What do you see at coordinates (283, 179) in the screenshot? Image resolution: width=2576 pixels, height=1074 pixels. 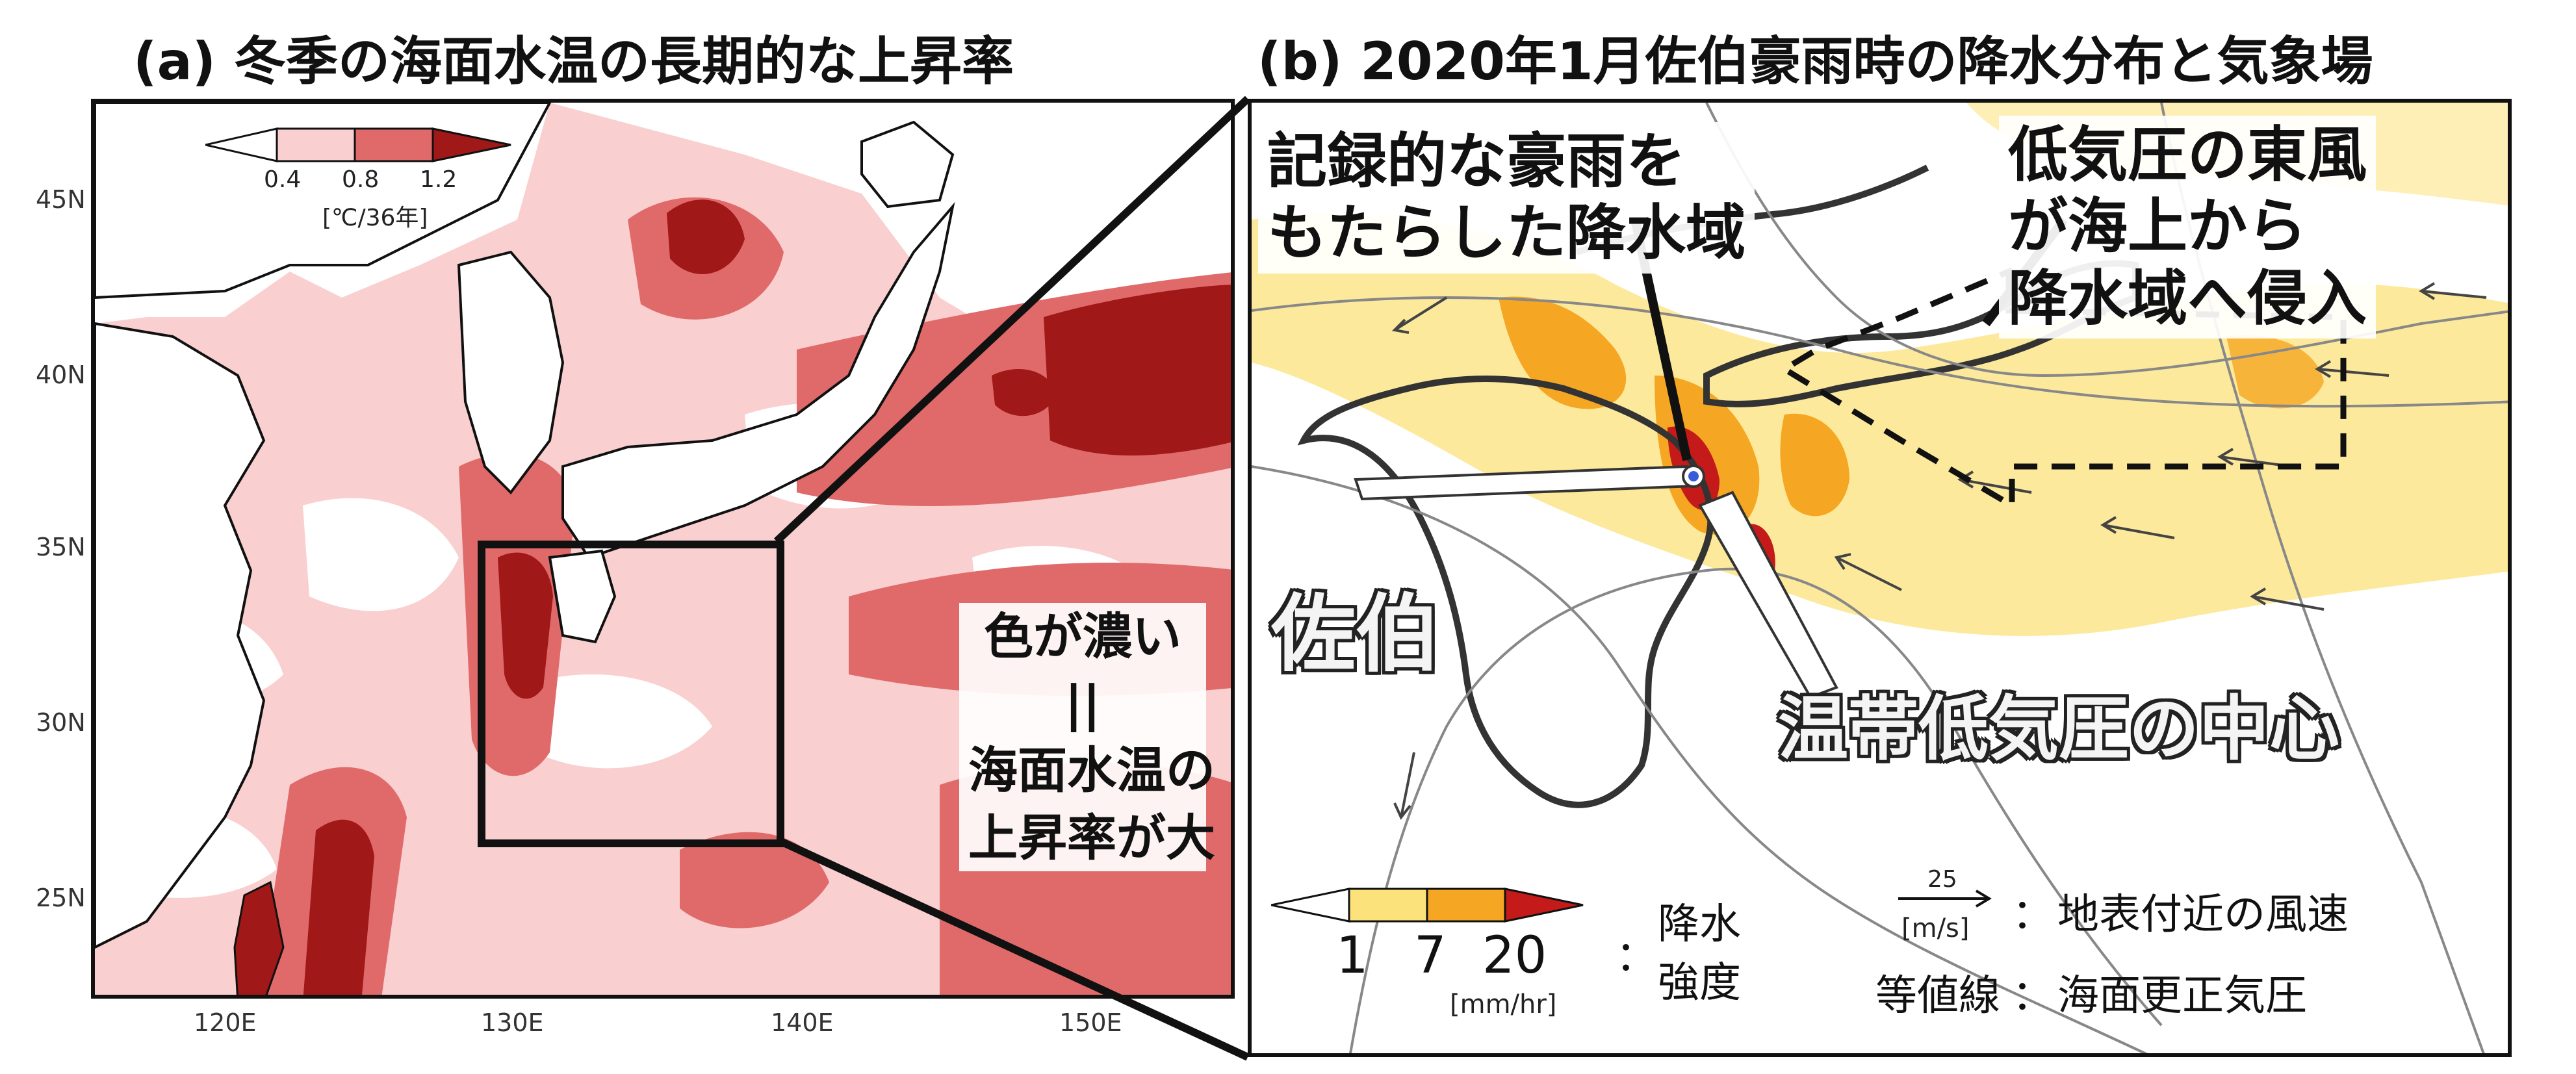 I see `sst-legend-level-1: 0.4` at bounding box center [283, 179].